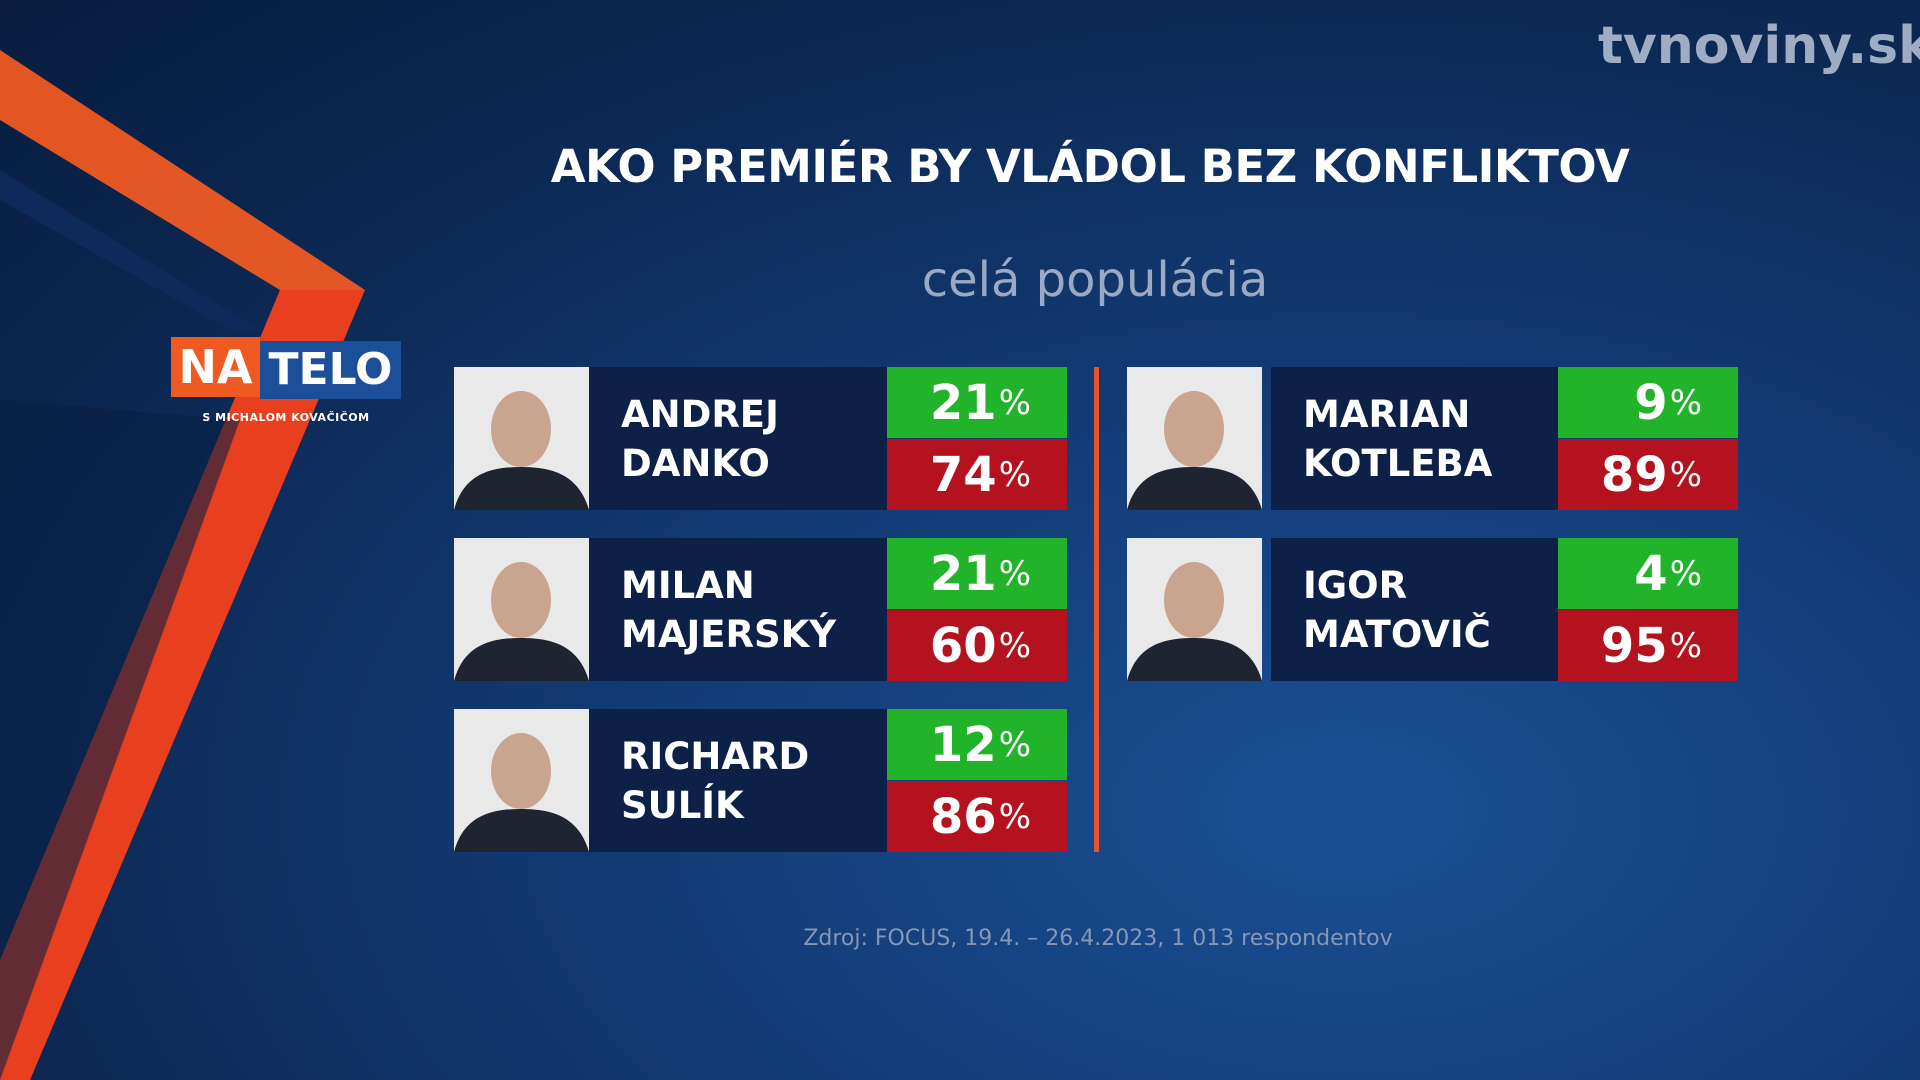  Describe the element at coordinates (1096, 609) in the screenshot. I see `divider` at that location.